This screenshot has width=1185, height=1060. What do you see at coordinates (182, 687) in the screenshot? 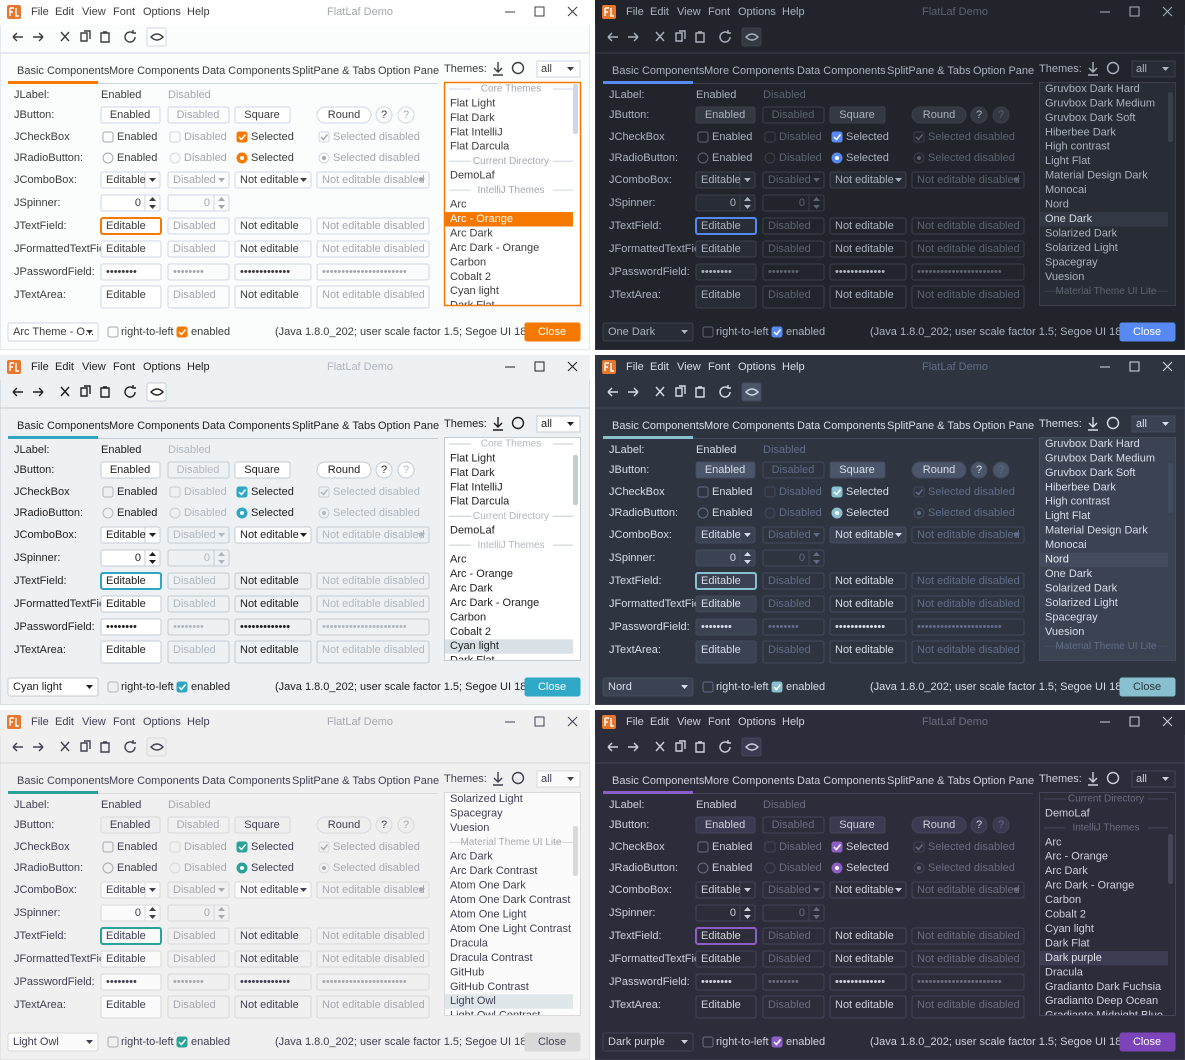
I see `checkbox` at bounding box center [182, 687].